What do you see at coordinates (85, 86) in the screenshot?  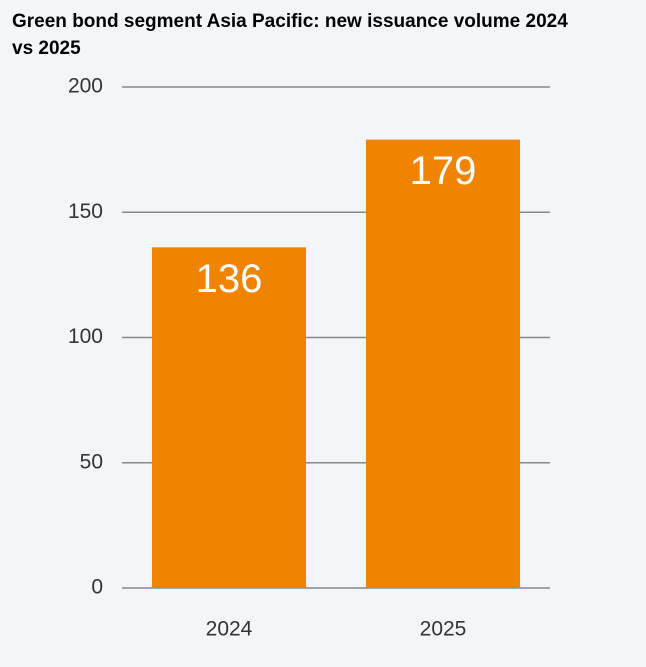 I see `y-tick-label: 200` at bounding box center [85, 86].